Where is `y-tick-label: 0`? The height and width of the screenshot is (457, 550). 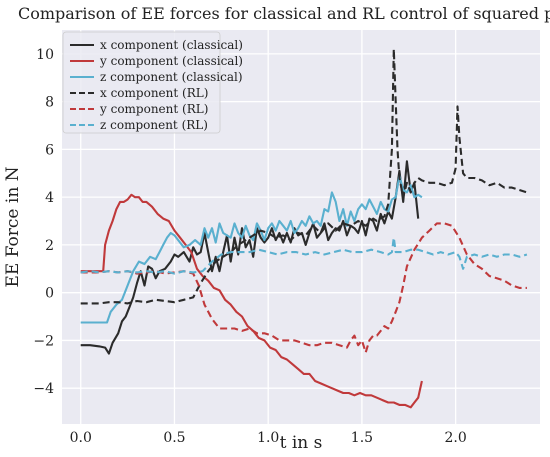 y-tick-label: 0 is located at coordinates (49, 294).